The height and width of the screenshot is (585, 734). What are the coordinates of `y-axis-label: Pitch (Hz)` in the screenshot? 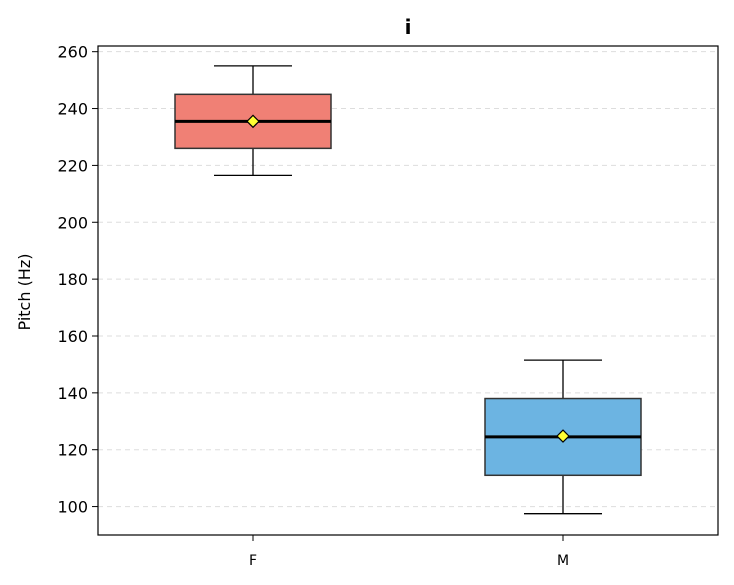 It's located at (24, 292).